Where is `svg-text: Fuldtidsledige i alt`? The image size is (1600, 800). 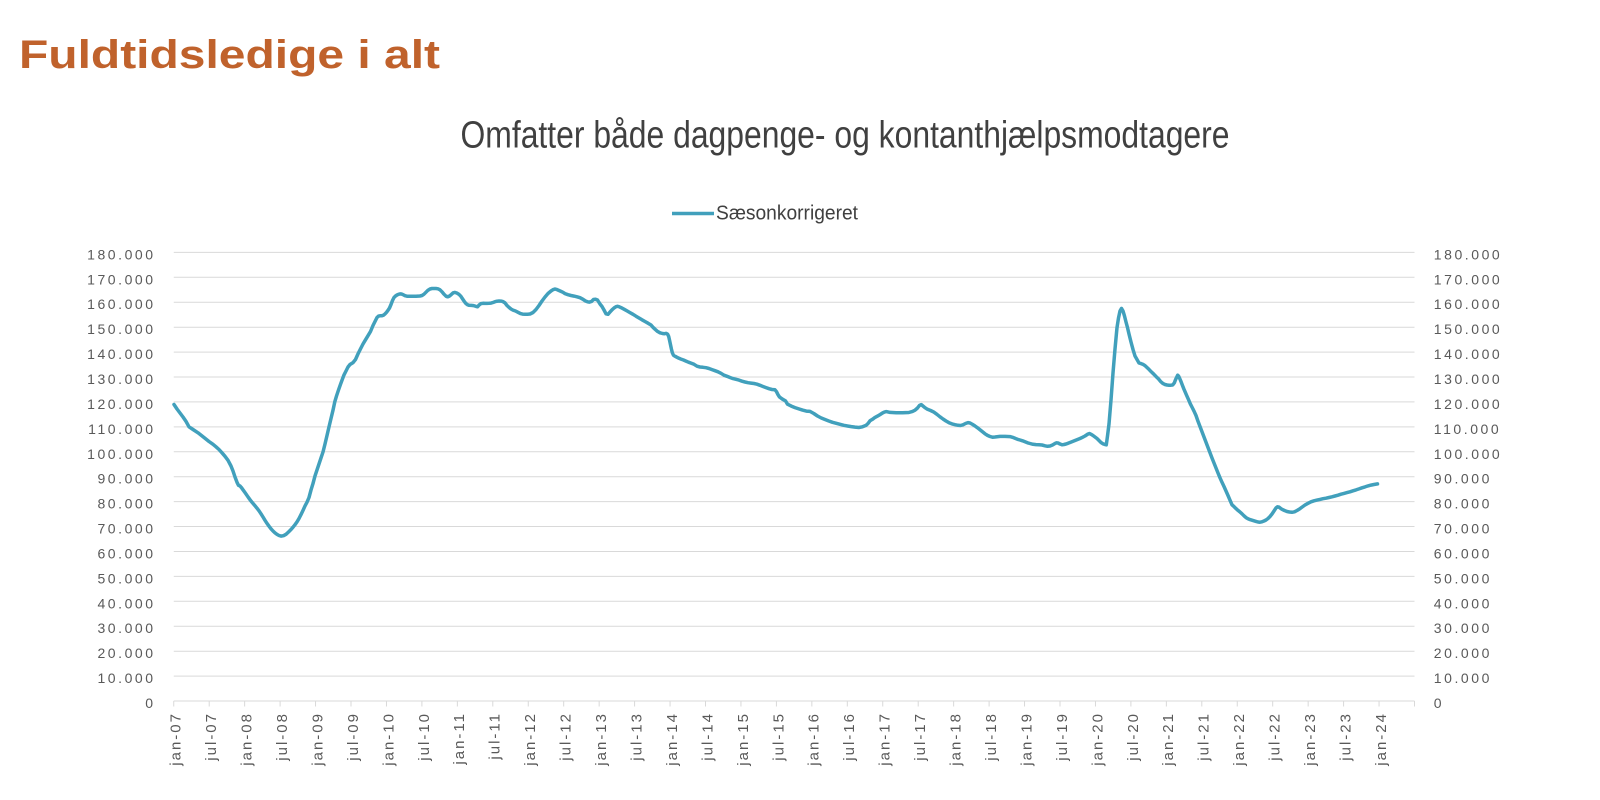
svg-text: Fuldtidsledige i alt is located at coordinates (229, 55).